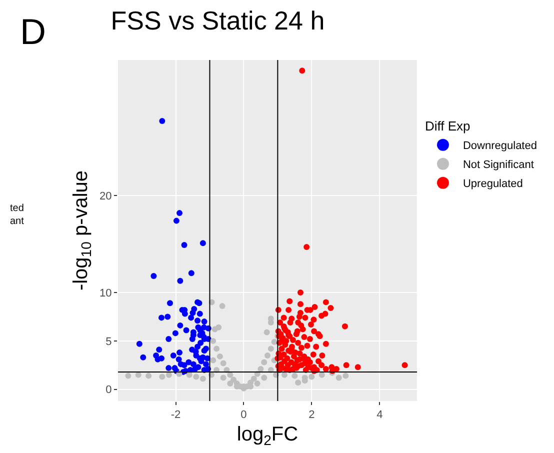 The image size is (554, 453). Describe the element at coordinates (17, 208) in the screenshot. I see `text: ted` at that location.